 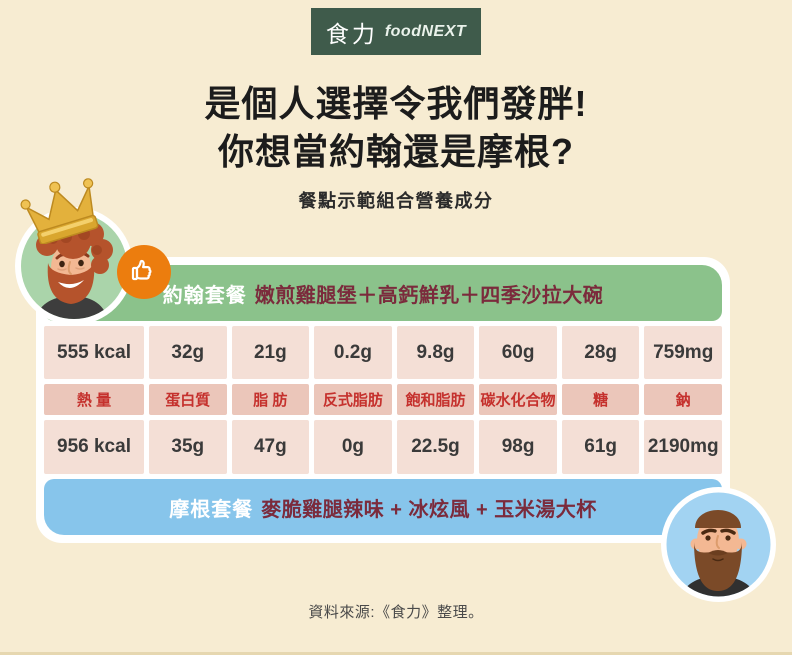 What do you see at coordinates (396, 612) in the screenshot?
I see `source-note: 資料來源:《食力》整理。` at bounding box center [396, 612].